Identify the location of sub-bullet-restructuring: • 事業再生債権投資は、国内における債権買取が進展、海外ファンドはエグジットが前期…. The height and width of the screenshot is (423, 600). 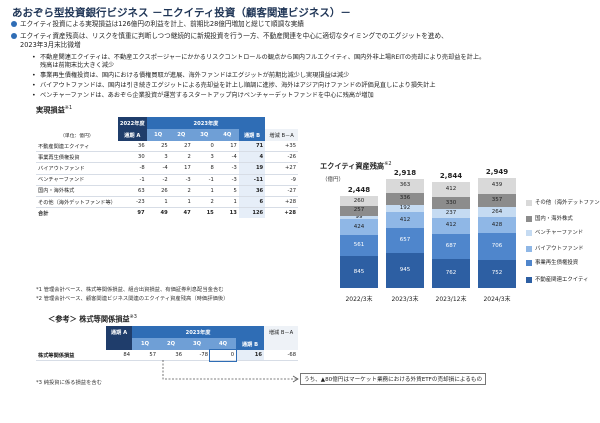
(191, 75).